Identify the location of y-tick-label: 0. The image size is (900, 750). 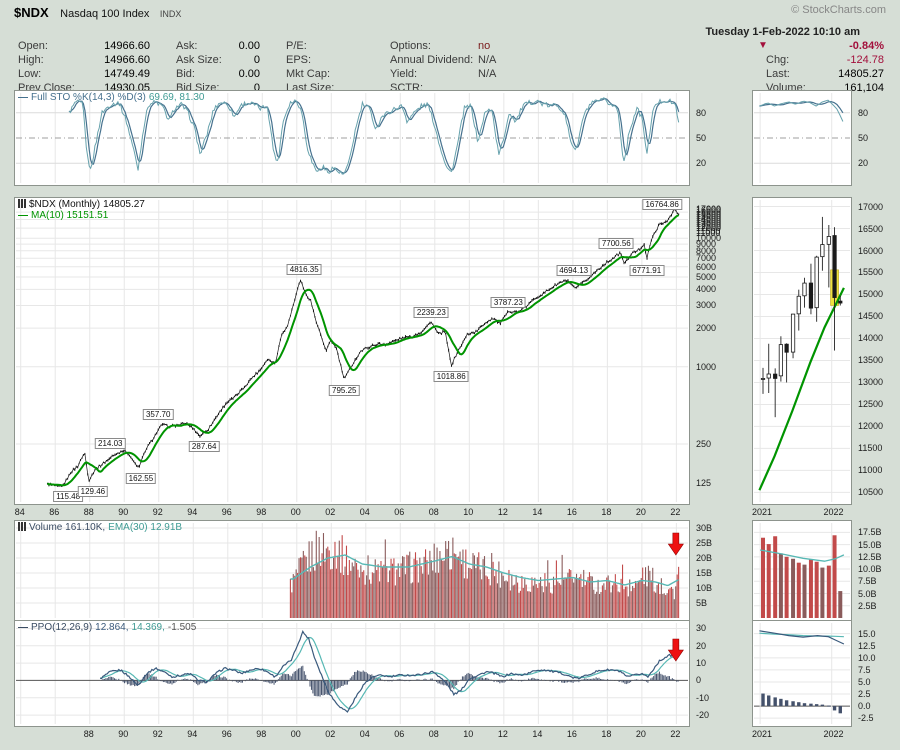
(699, 680).